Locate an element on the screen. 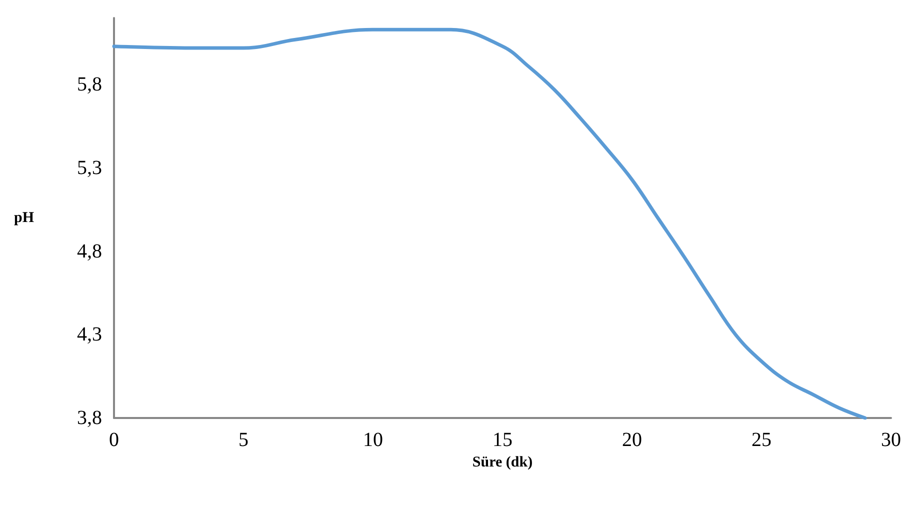  y-tick-label: 5,8 is located at coordinates (89, 85).